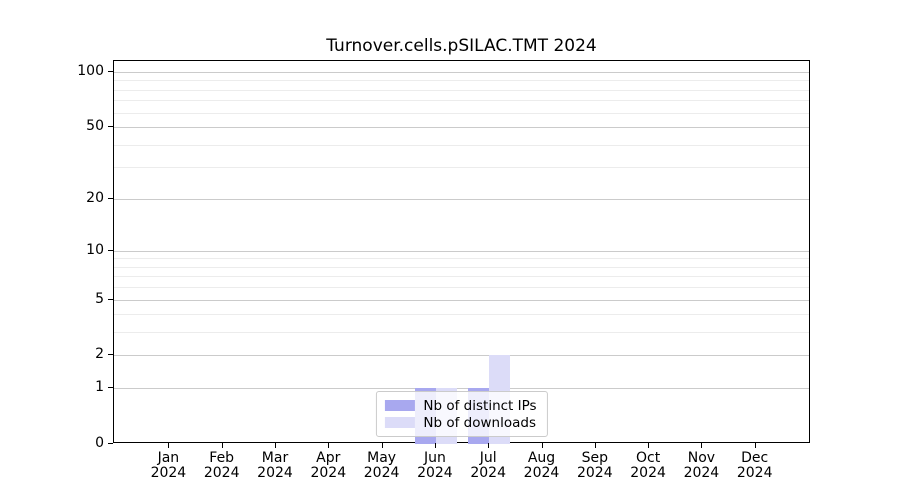  Describe the element at coordinates (95, 126) in the screenshot. I see `y-tick-label: 50` at that location.